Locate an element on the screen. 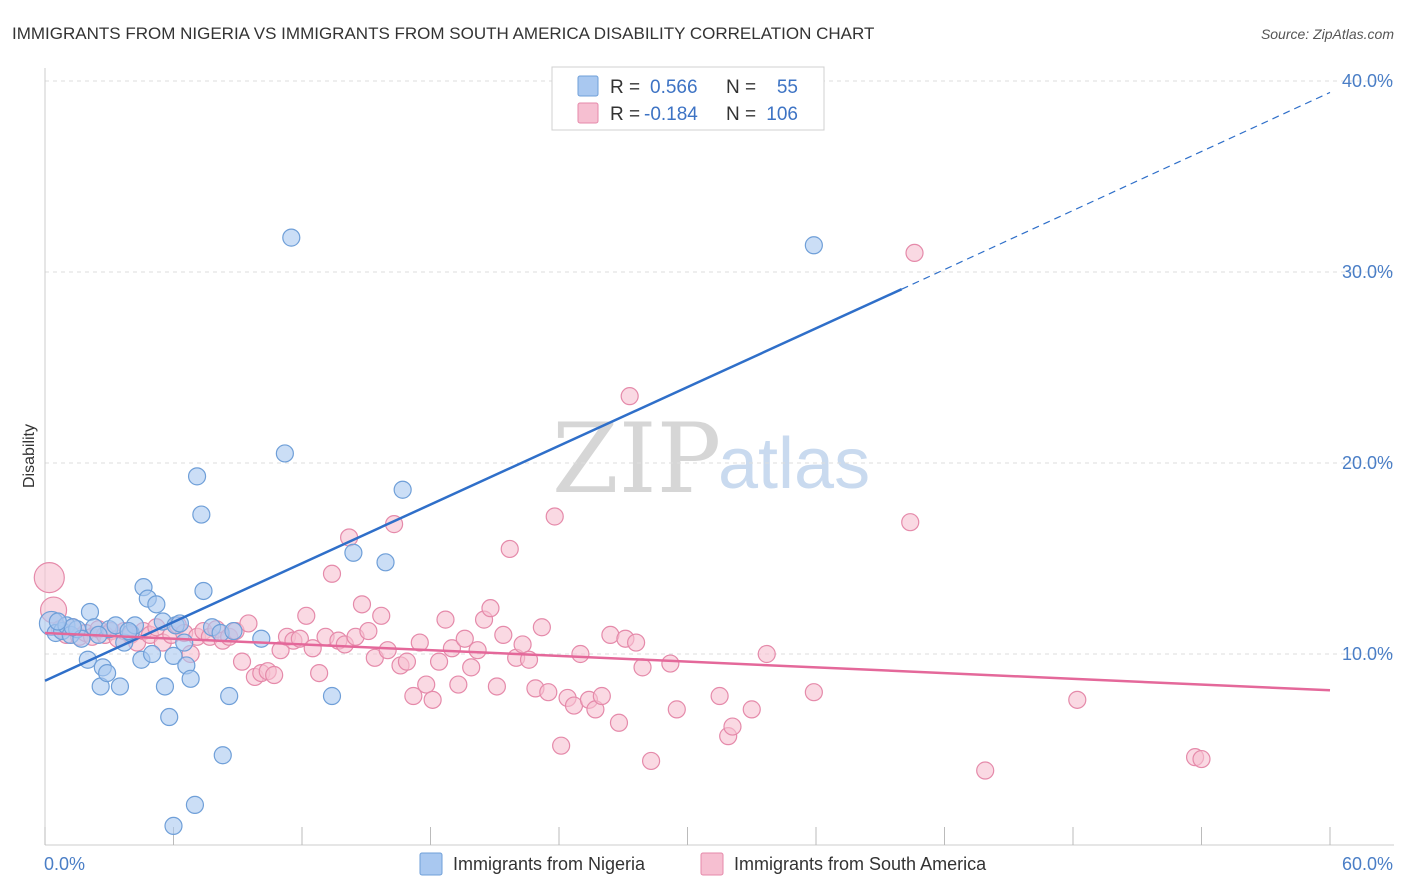  stats-legend: R = 0.566 N = 55 R = -0.184 N = 106 is located at coordinates (688, 98).